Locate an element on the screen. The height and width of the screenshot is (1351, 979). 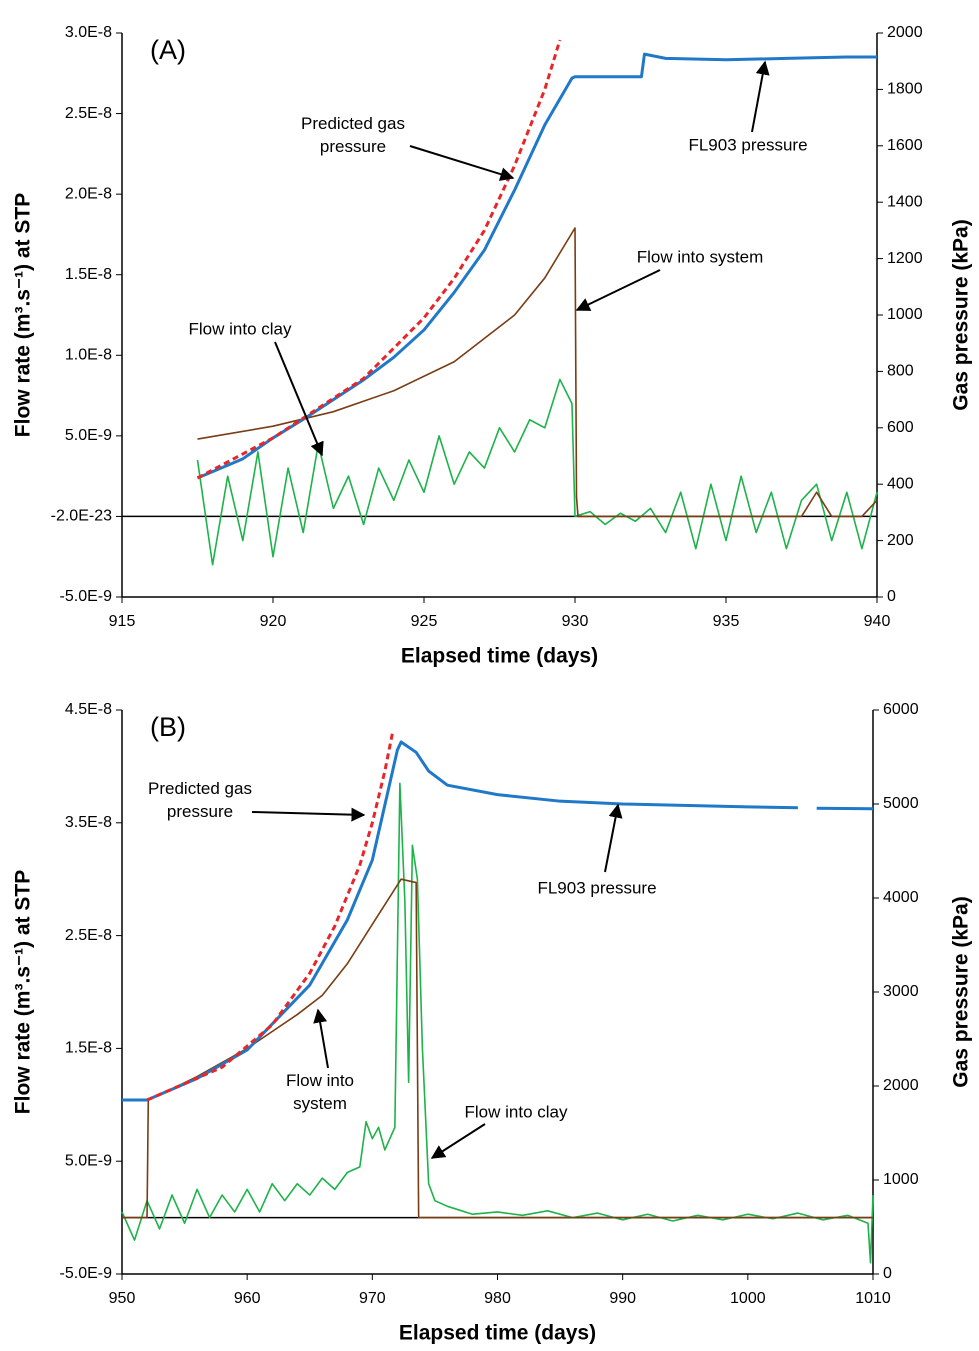
y2-tick-label: 1800 is located at coordinates (905, 89).